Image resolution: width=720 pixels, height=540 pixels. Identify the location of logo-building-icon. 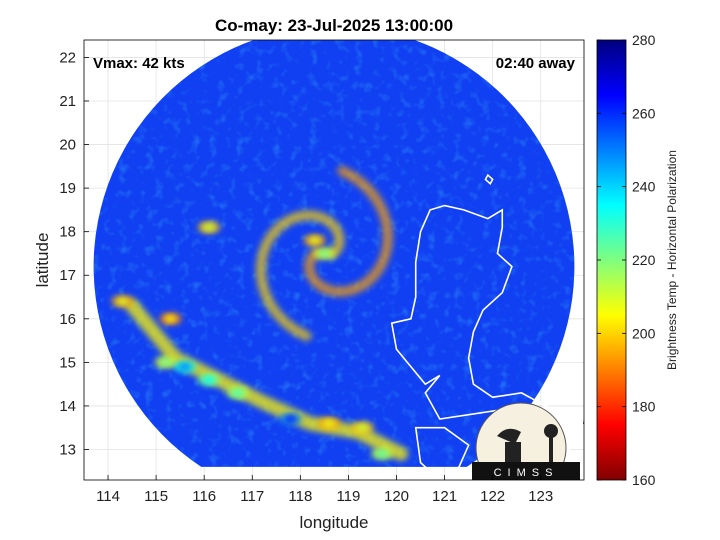
(513, 452).